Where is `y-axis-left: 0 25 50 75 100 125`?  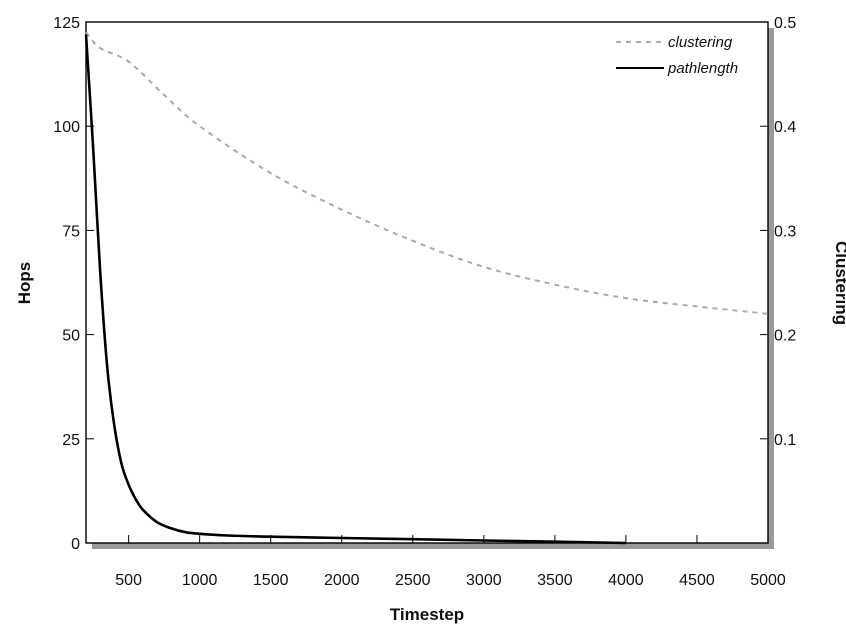
y-axis-left: 0 25 50 75 100 125 is located at coordinates (73, 284).